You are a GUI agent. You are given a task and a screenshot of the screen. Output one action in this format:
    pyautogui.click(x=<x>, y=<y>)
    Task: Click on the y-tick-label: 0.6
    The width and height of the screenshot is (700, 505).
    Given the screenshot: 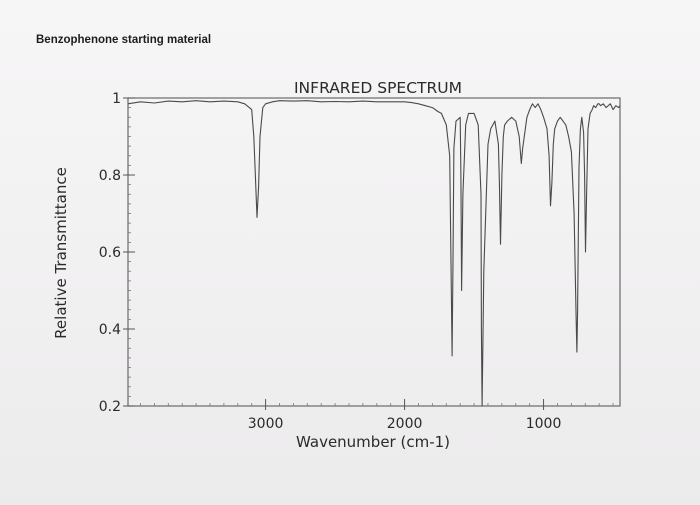 What is the action you would take?
    pyautogui.click(x=110, y=253)
    